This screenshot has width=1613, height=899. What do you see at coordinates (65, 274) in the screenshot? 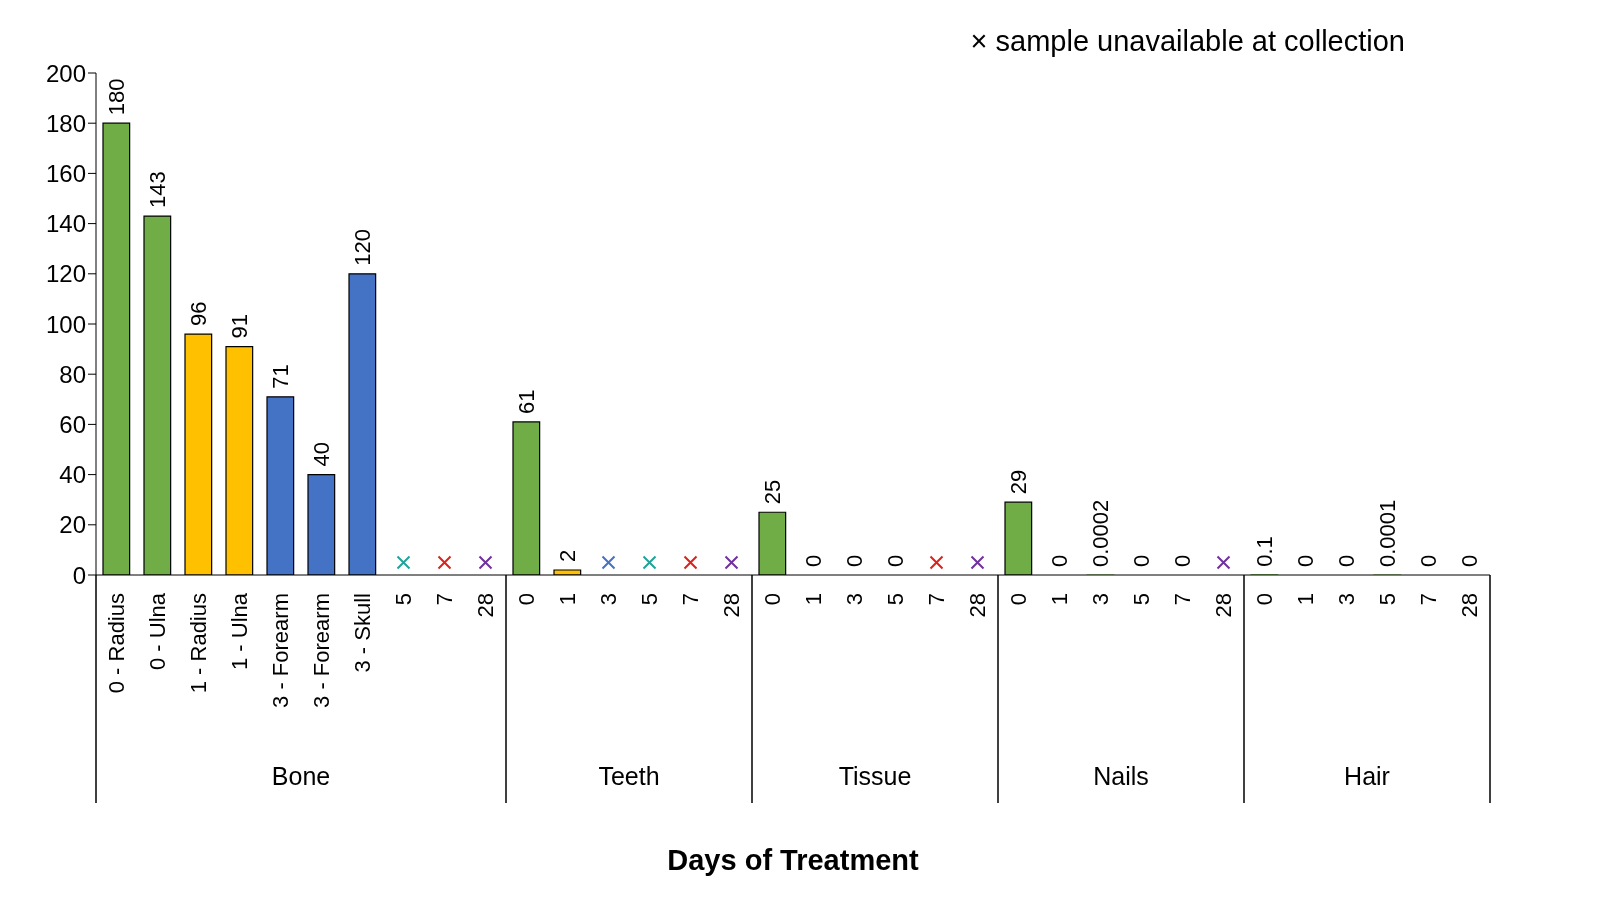
I see `y-tick-label: 120` at bounding box center [65, 274].